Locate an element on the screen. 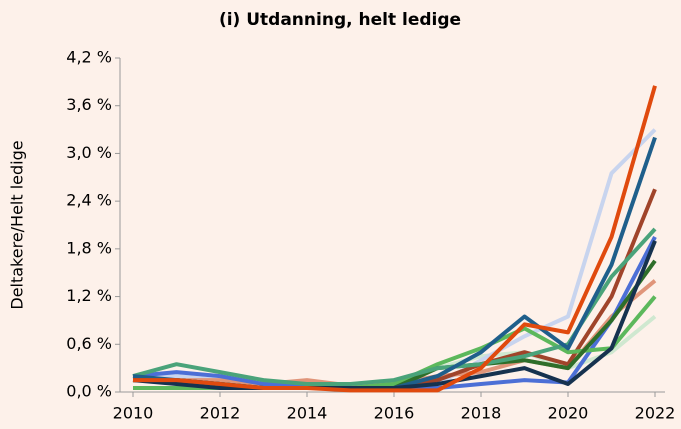 The height and width of the screenshot is (429, 681). y-tick-label: 0,0 % is located at coordinates (89, 391).